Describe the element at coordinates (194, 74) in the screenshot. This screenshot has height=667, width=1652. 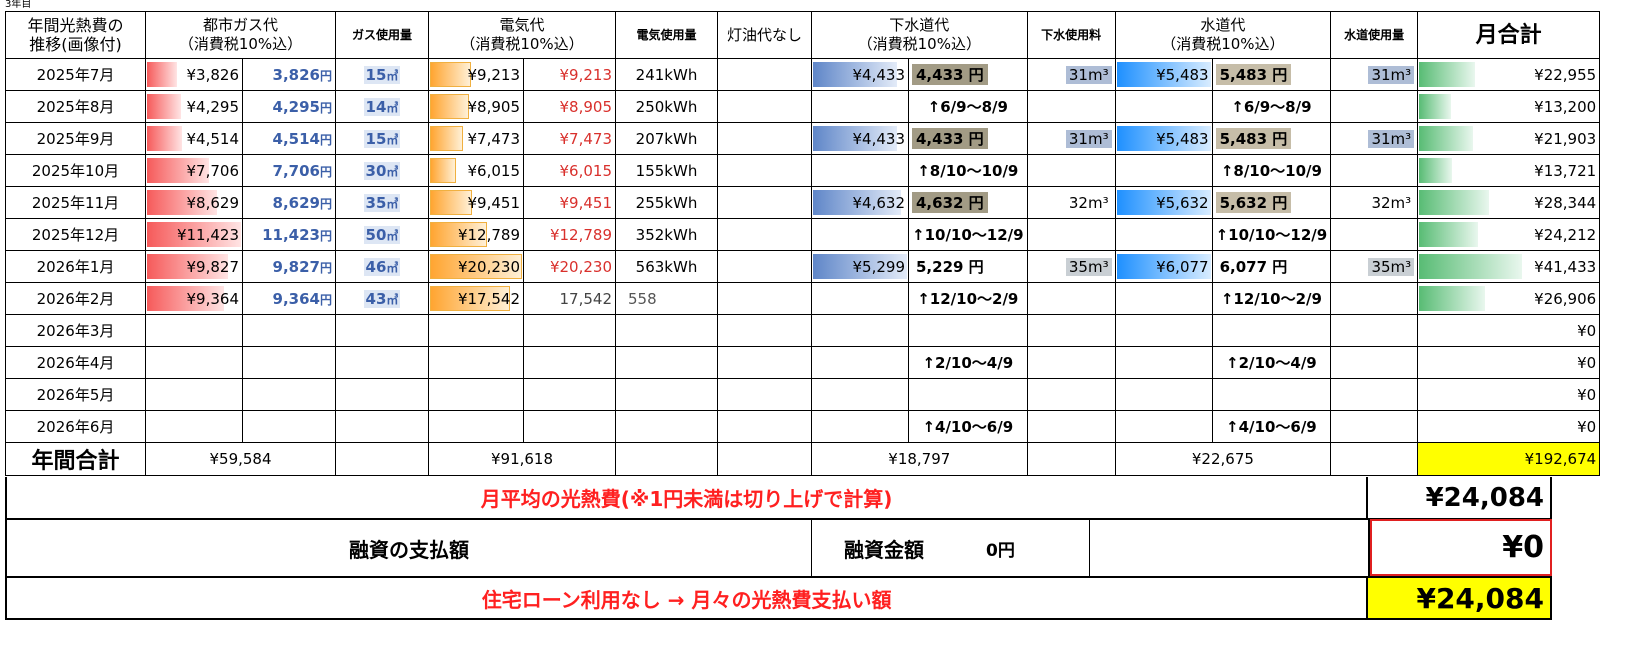
I see `gas-cost-cell: ¥3,826` at that location.